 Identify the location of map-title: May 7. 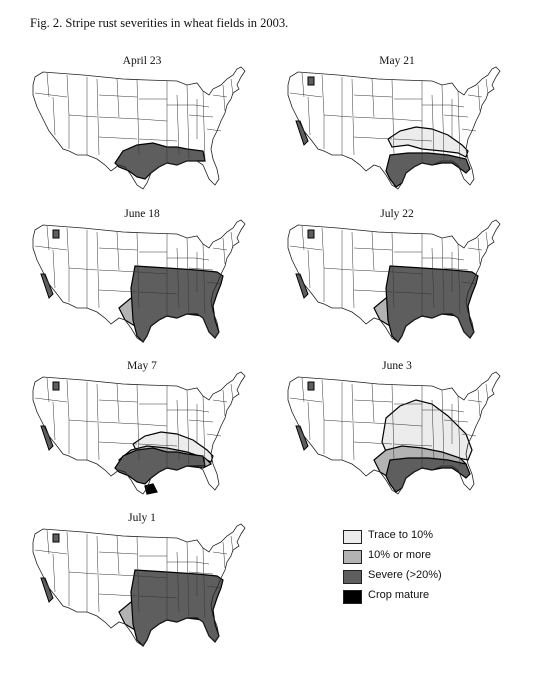
(142, 366).